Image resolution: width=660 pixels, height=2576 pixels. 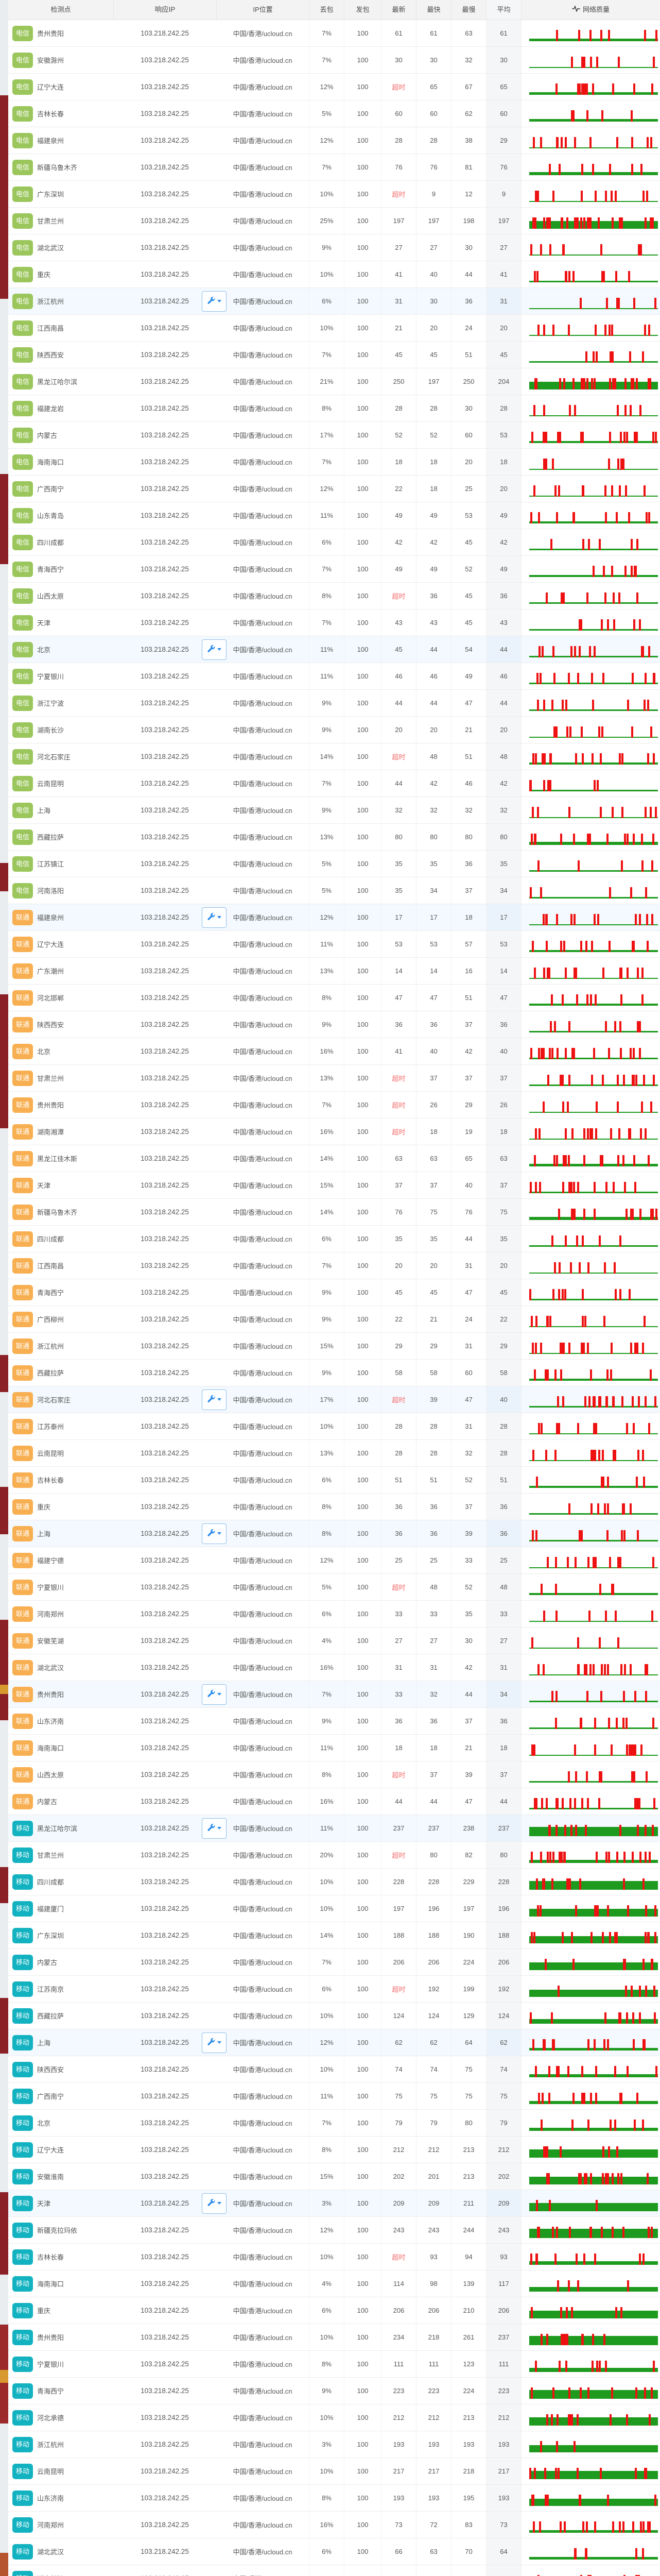 What do you see at coordinates (50, 1614) in the screenshot?
I see `node-city-label: 河南郑州` at bounding box center [50, 1614].